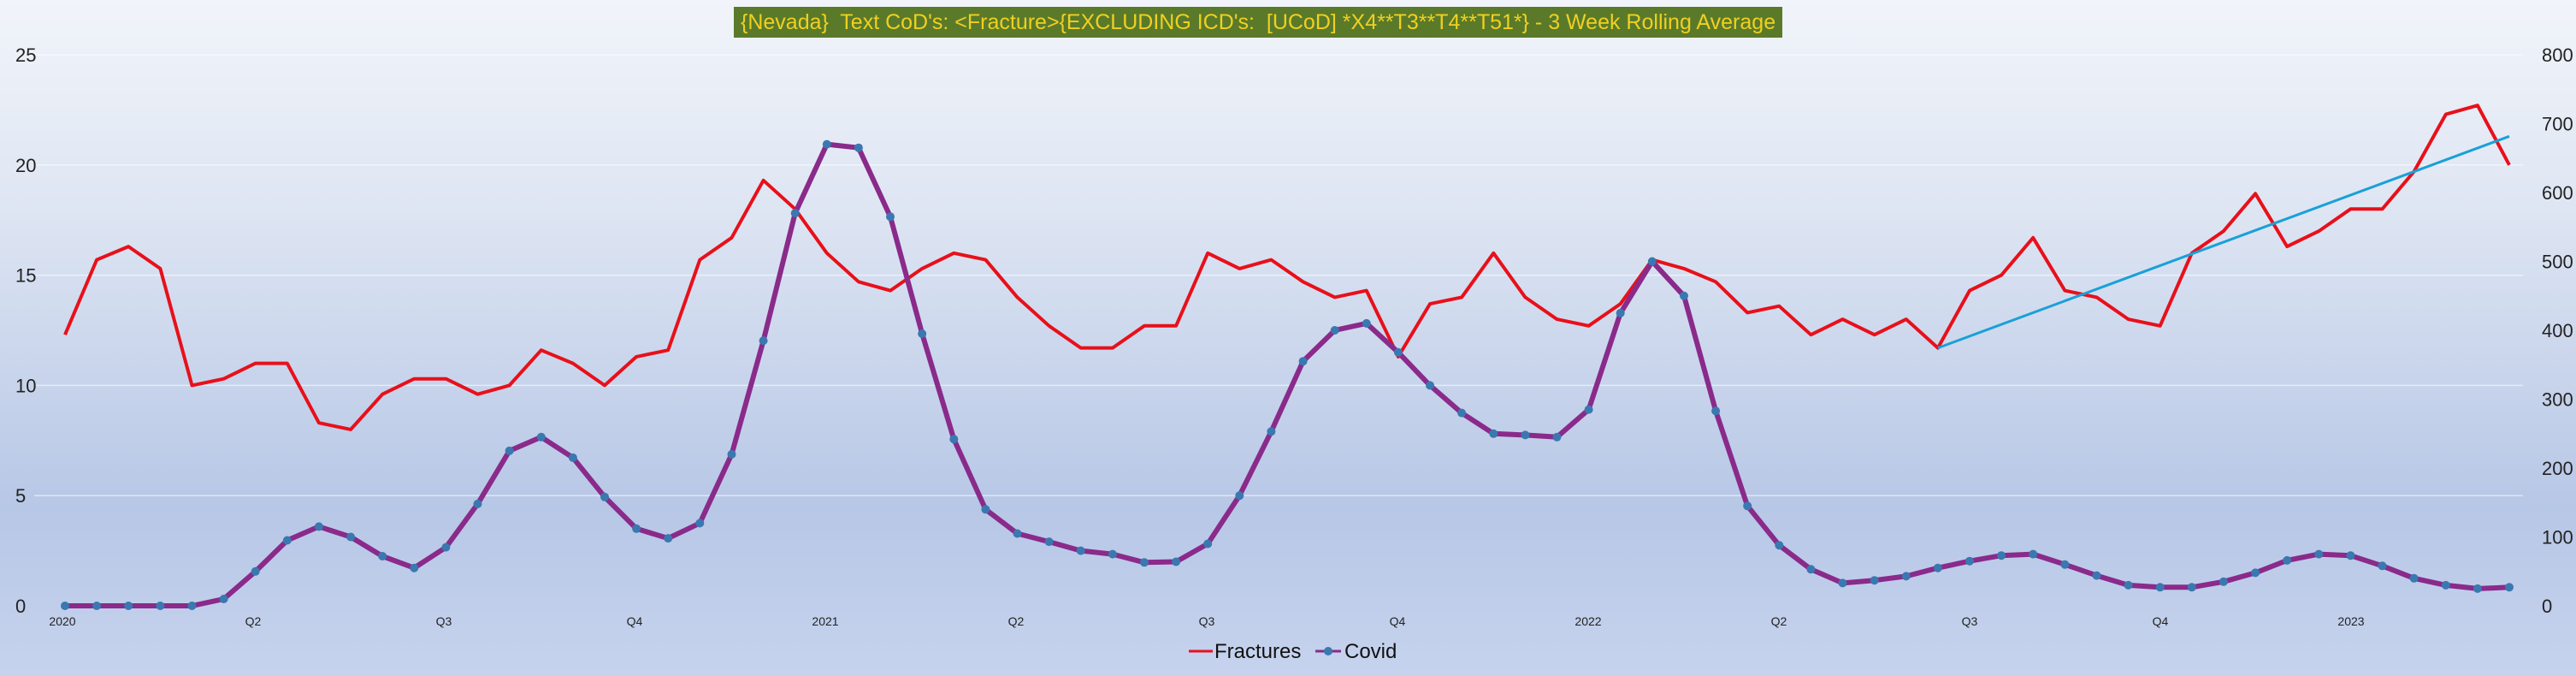 The height and width of the screenshot is (676, 2576). Describe the element at coordinates (1370, 652) in the screenshot. I see `legend-covid-label: Covid` at that location.